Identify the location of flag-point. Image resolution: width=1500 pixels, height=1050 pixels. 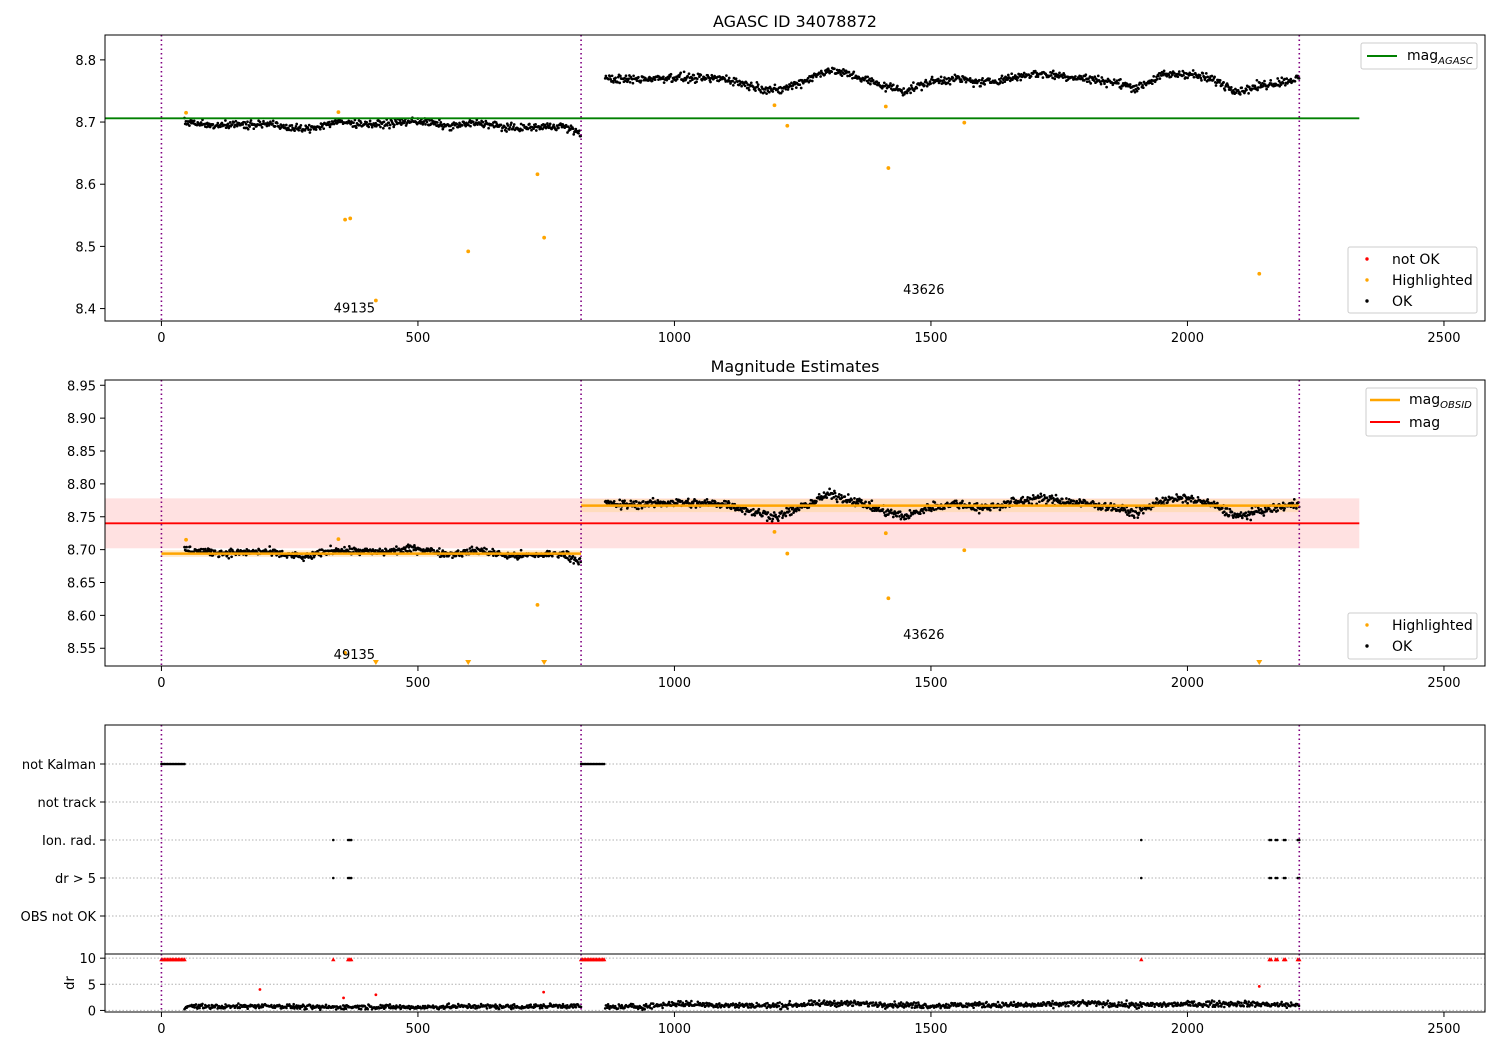
(351, 878).